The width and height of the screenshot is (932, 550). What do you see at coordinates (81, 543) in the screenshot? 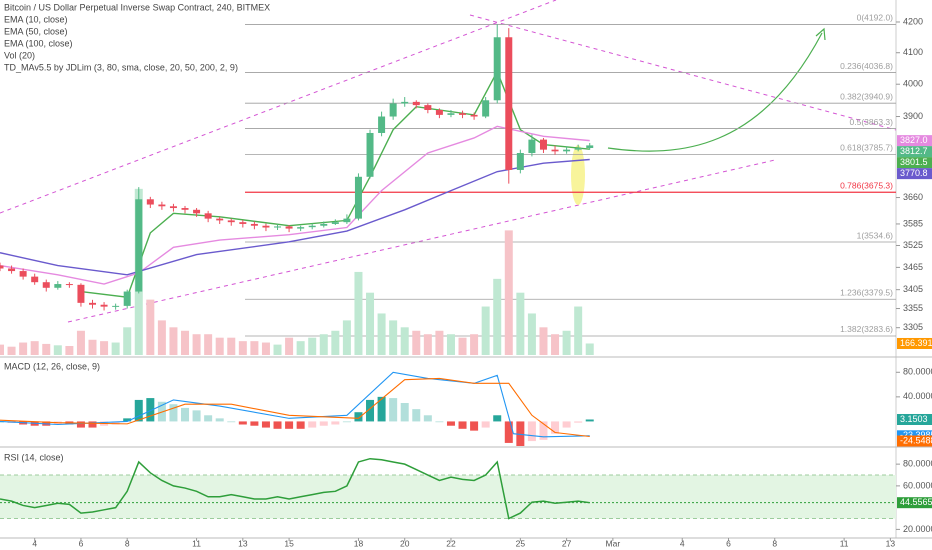
I see `x-tick-label: 6` at bounding box center [81, 543].